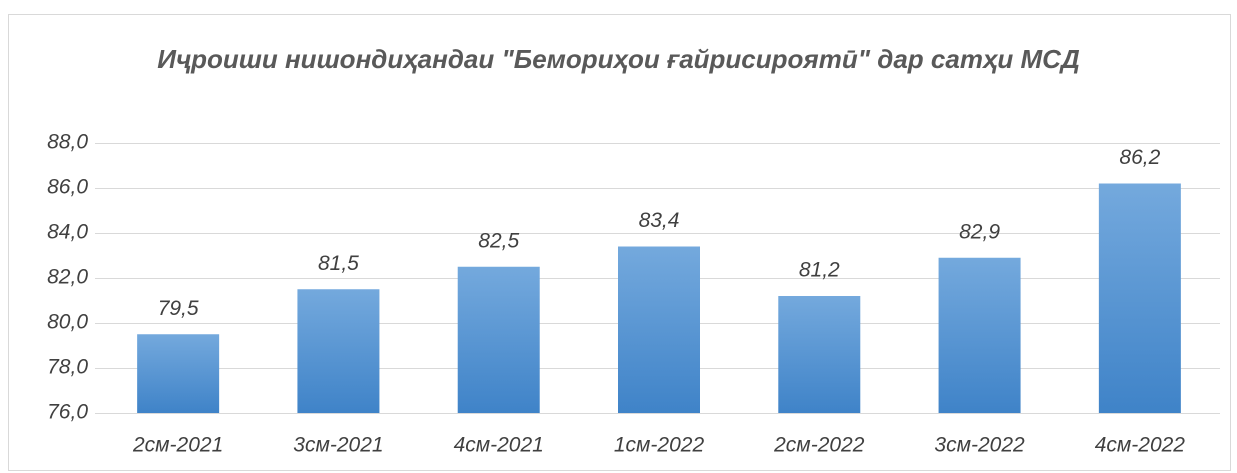 The width and height of the screenshot is (1237, 473). What do you see at coordinates (1140, 445) in the screenshot?
I see `x-tick-label: 4см-2022` at bounding box center [1140, 445].